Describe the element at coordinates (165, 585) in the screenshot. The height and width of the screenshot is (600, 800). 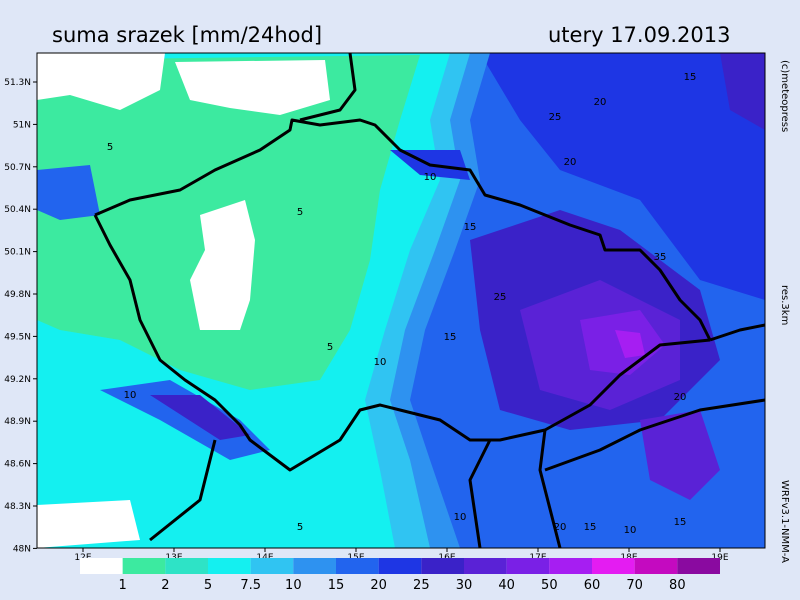
I see `legend-level: 2` at that location.